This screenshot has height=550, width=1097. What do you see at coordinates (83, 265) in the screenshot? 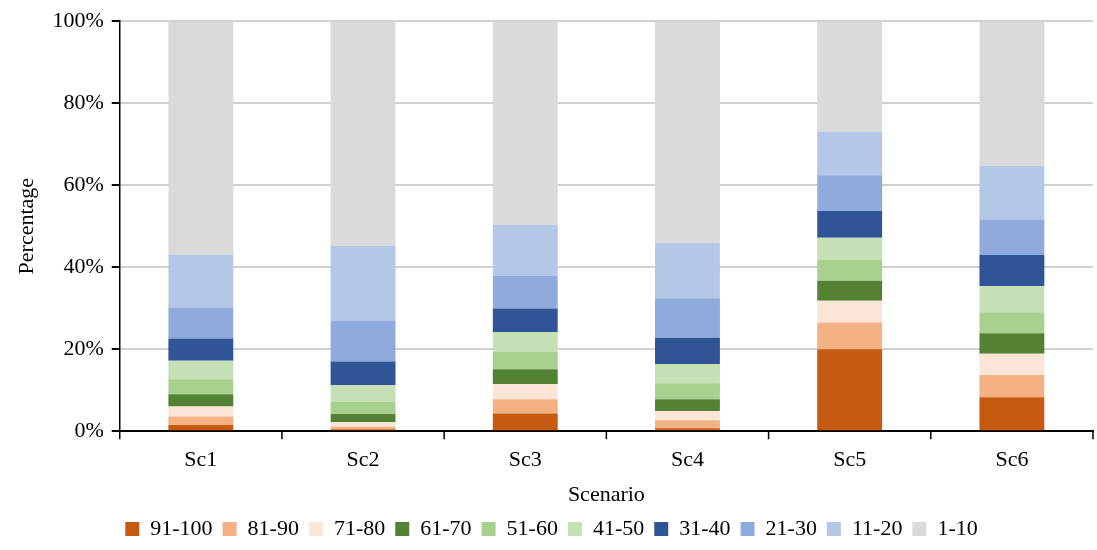
I see `y-tick-label: 40%` at bounding box center [83, 265].